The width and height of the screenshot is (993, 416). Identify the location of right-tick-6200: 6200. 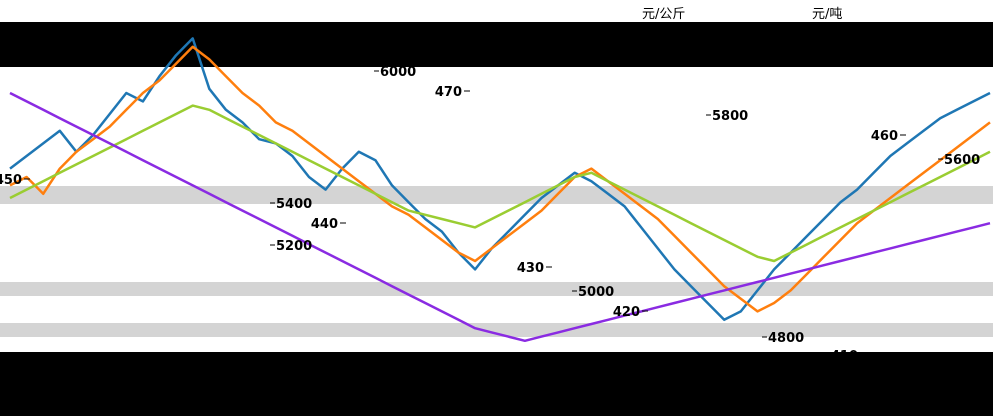
(416, 30).